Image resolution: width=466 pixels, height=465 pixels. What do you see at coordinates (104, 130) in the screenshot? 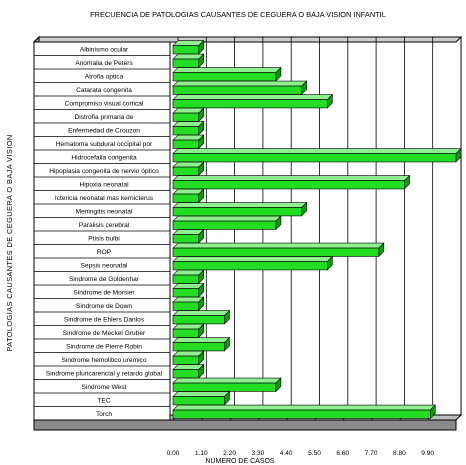
I see `category-label: Enfermedad de Crouzon` at bounding box center [104, 130].